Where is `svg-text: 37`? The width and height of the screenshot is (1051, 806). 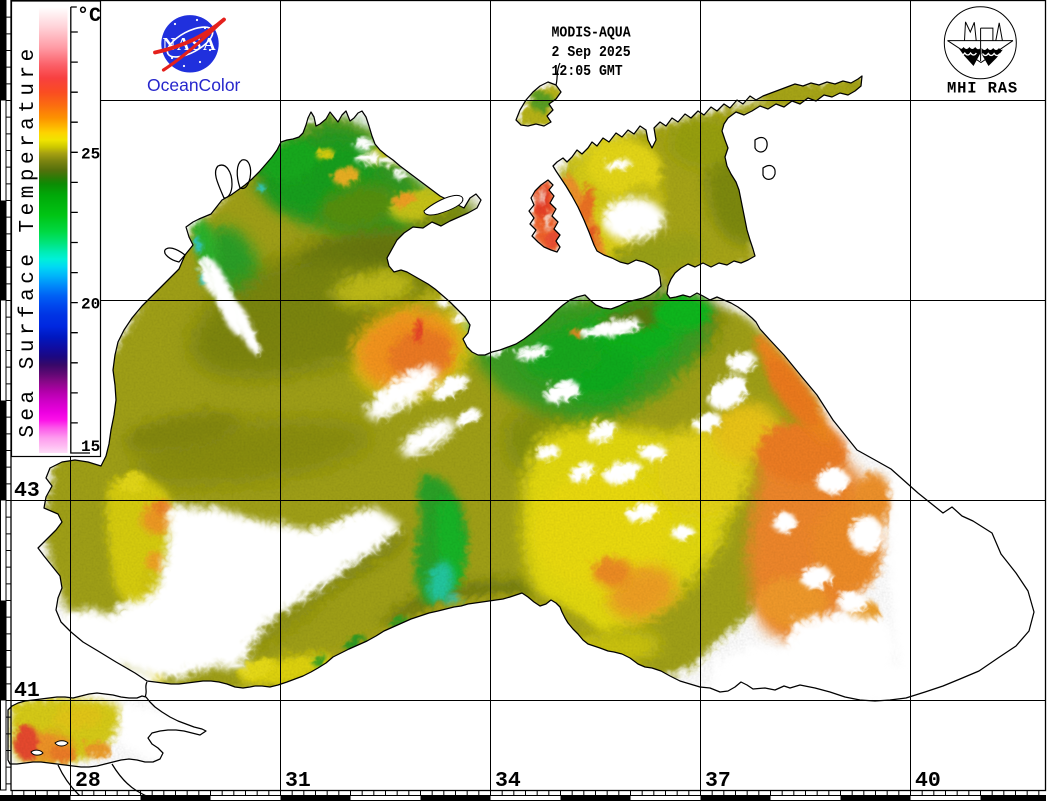 svg-text: 37 is located at coordinates (718, 781).